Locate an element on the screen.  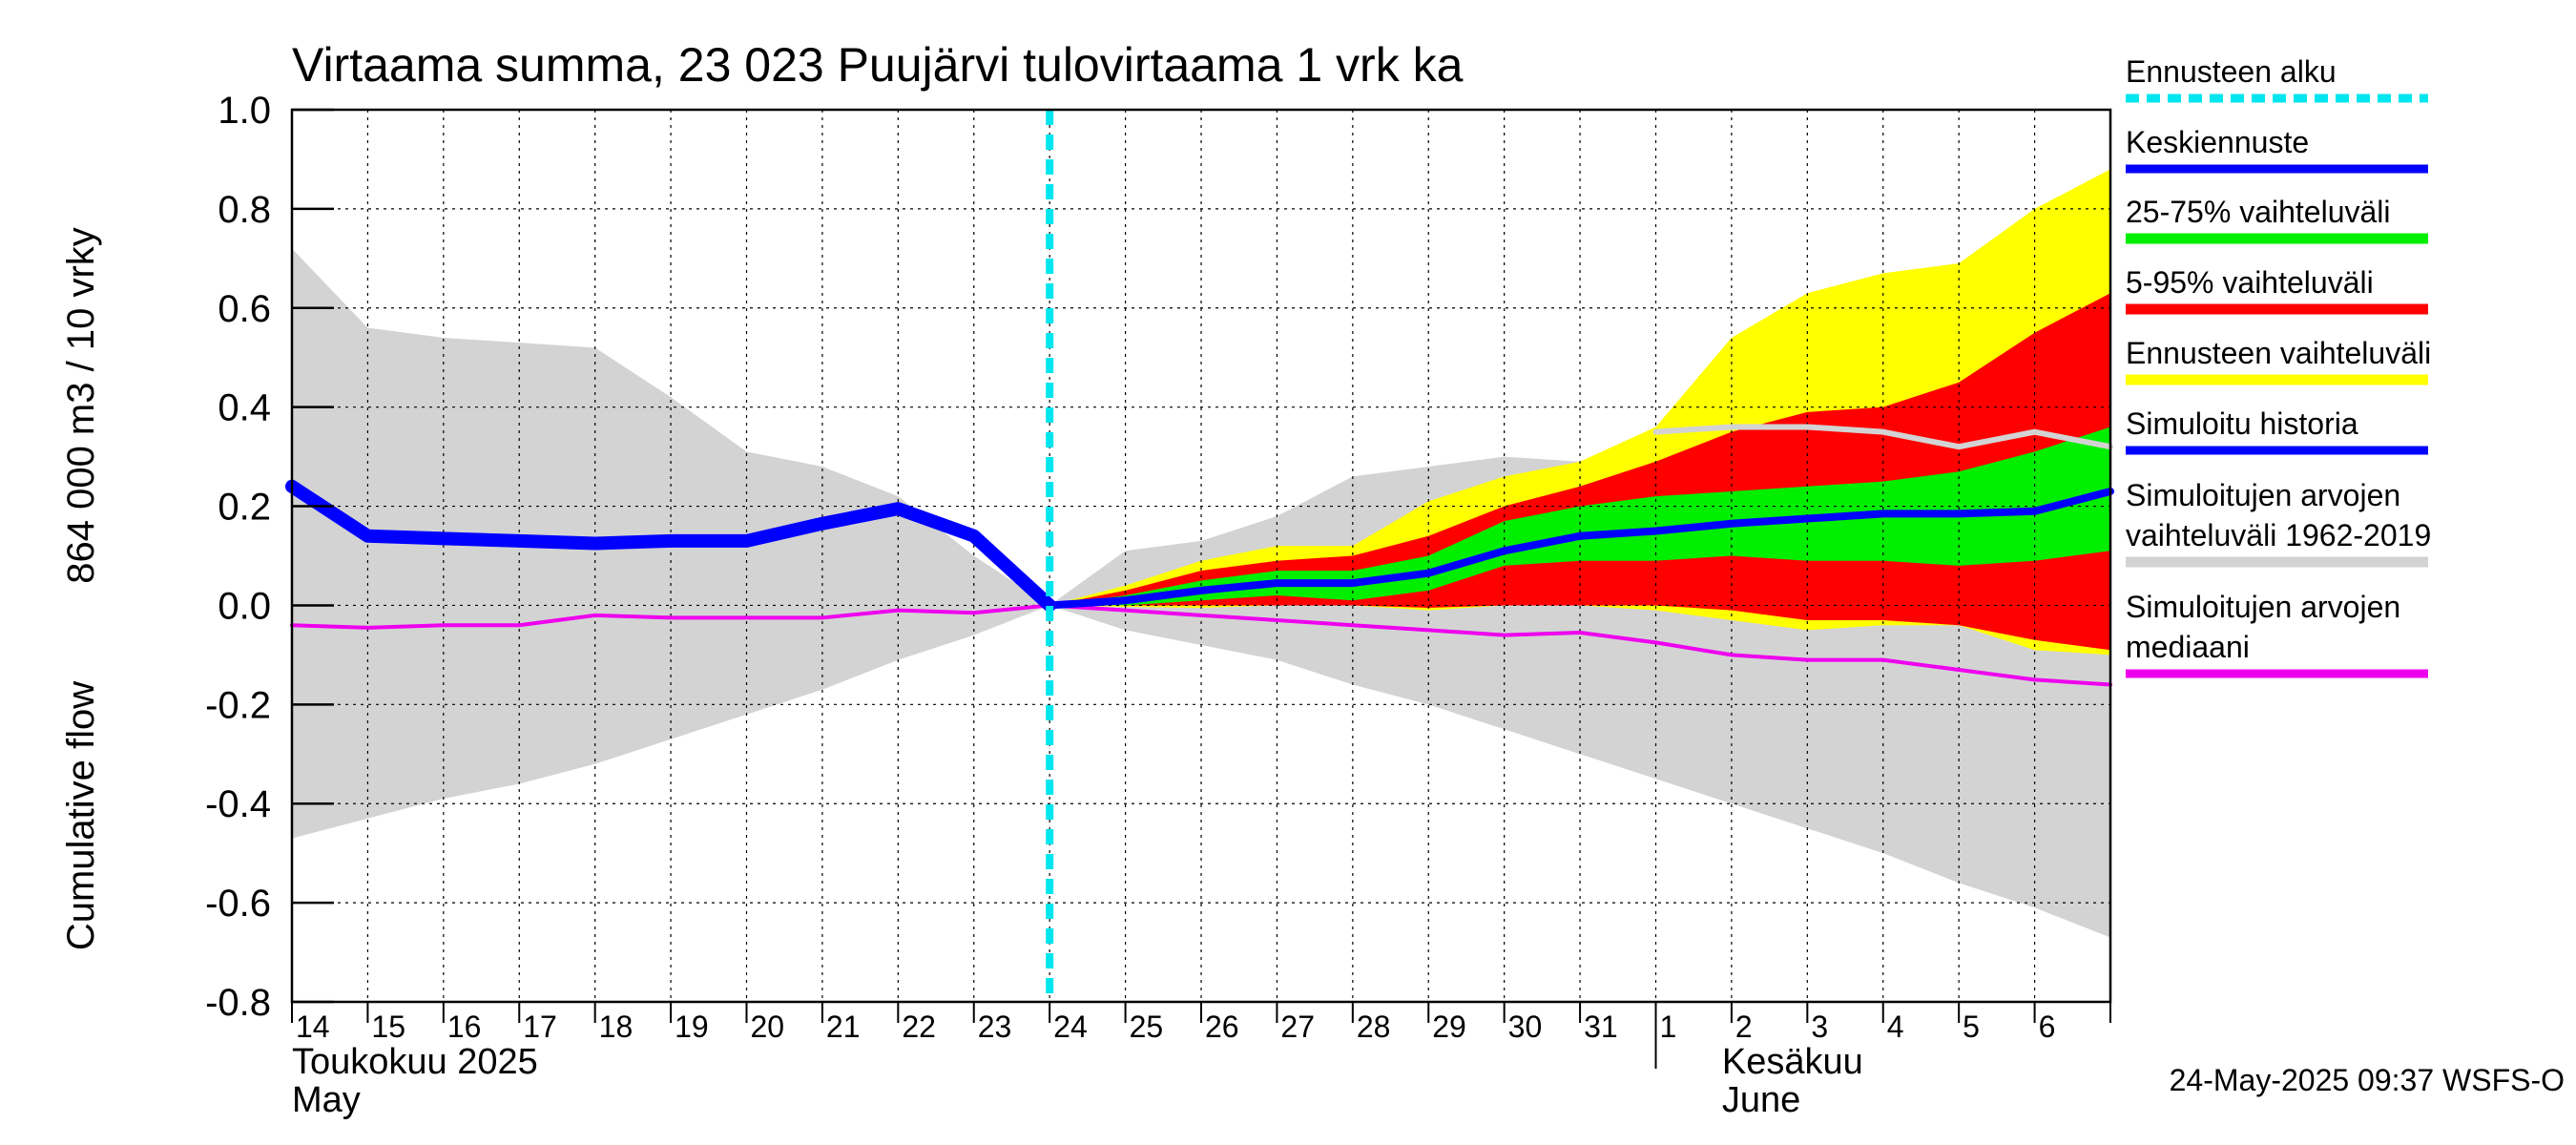
legend-label: 25-75% vaihteluväli is located at coordinates (2258, 212).